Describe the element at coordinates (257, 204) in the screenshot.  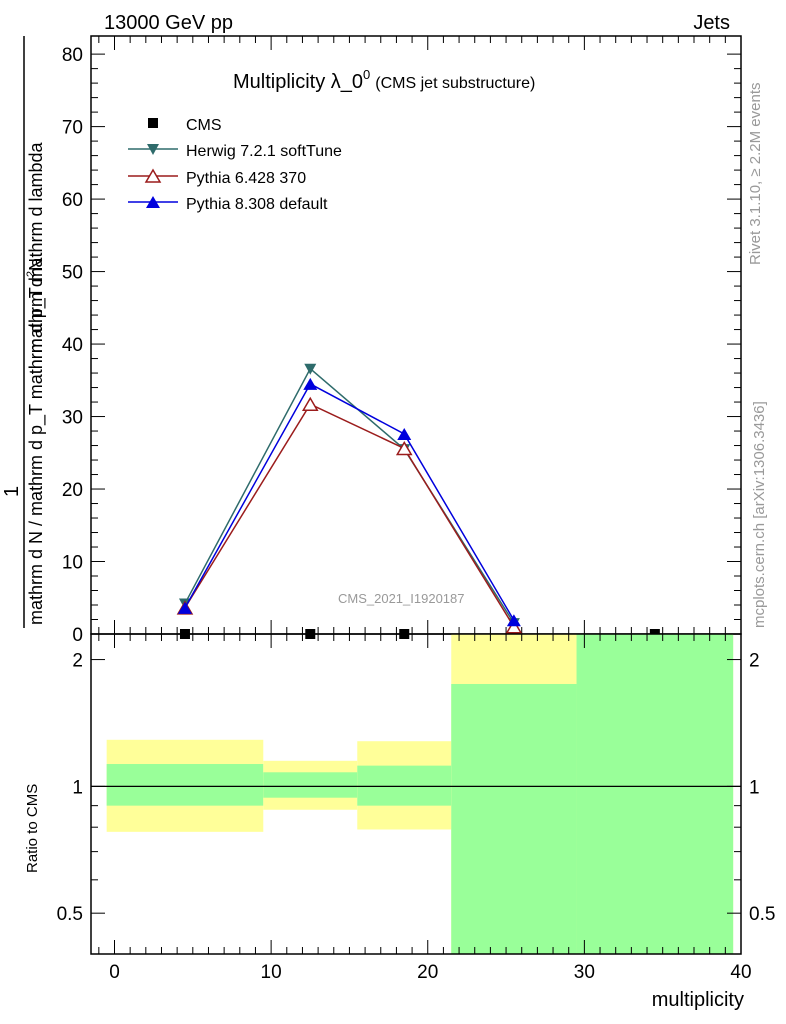
I see `legend-label-pythia8: Pythia 8.308 default` at that location.